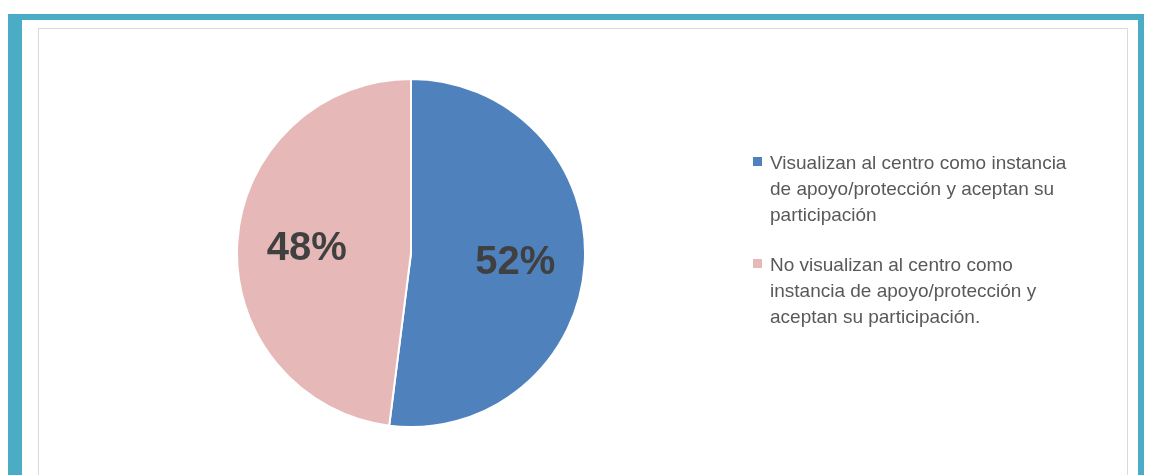  I want to click on legend-label: No visualizan al centro como instancia de apoyo/protección y aceptan su participación., so click(904, 291).